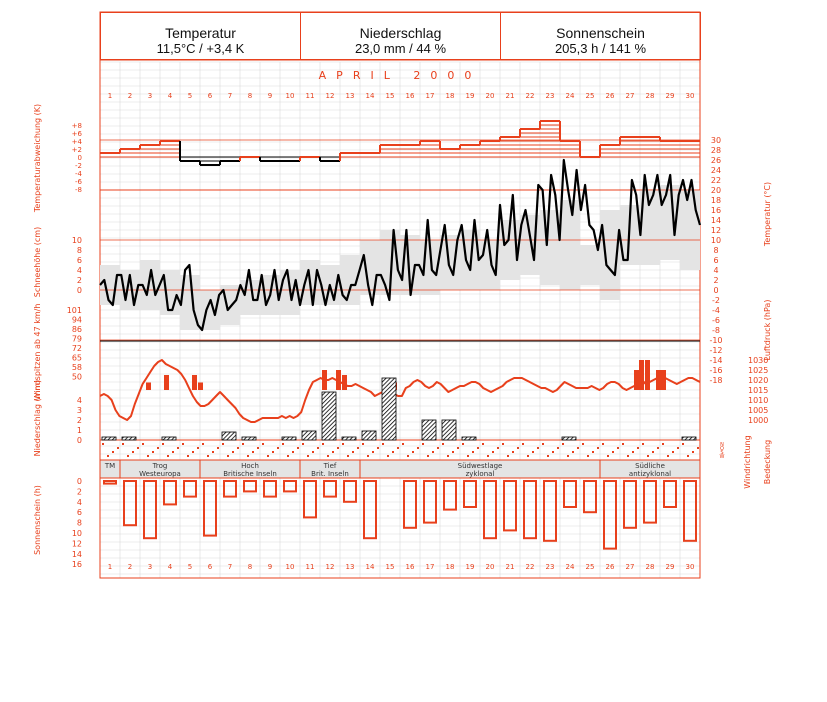  I want to click on weather-regime-label: Hoch, so click(250, 466).